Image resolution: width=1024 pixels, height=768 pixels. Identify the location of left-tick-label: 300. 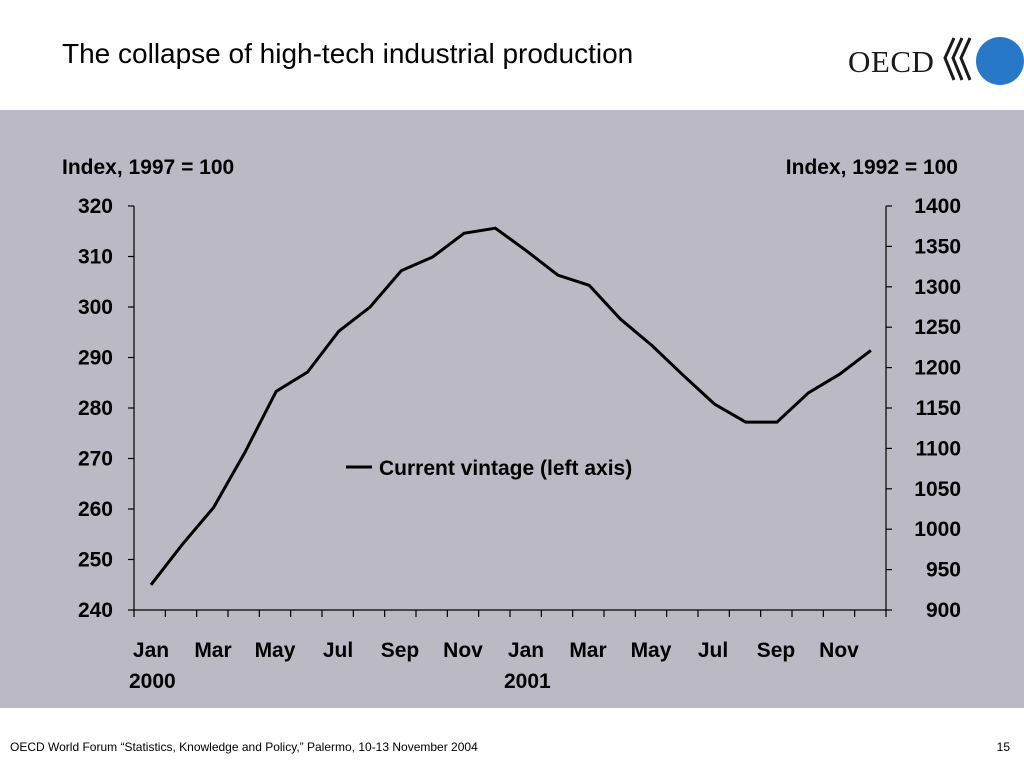
(95, 307).